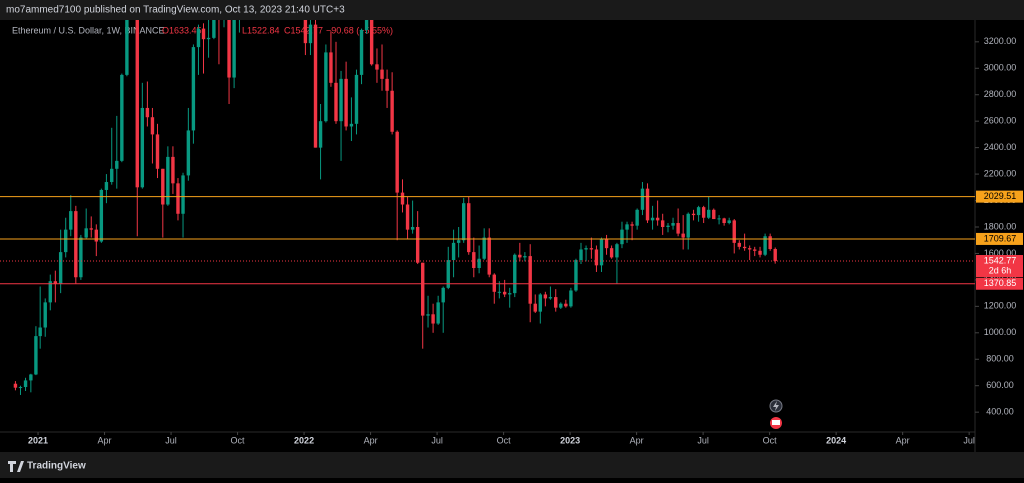  What do you see at coordinates (1000, 306) in the screenshot?
I see `y-tick-label: 1200.00` at bounding box center [1000, 306].